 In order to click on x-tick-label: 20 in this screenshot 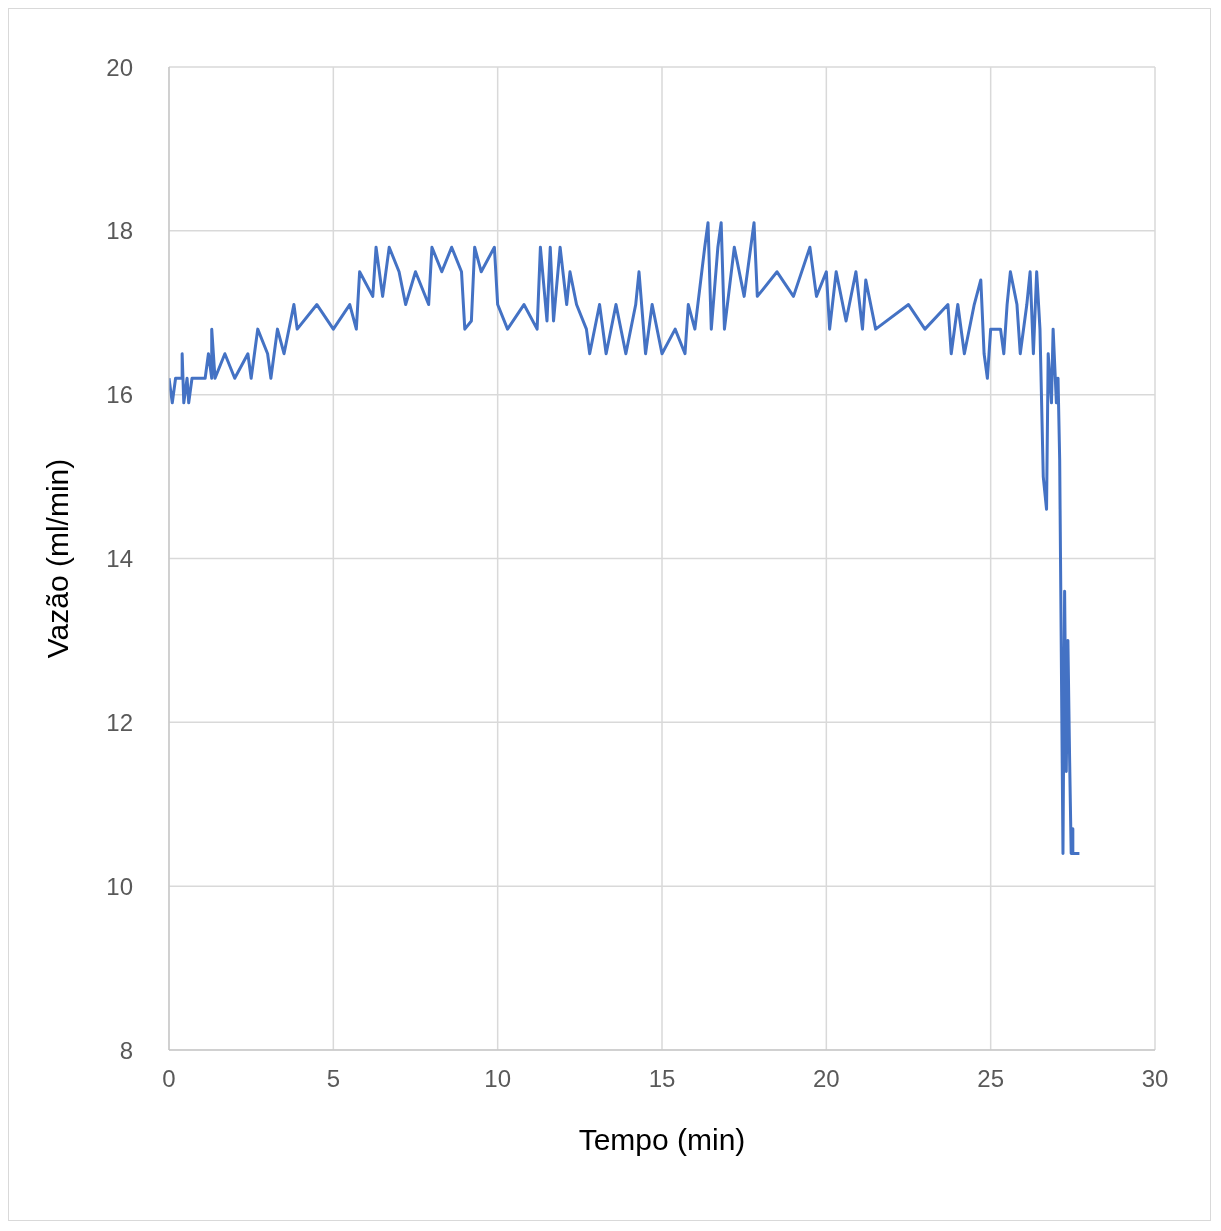, I will do `click(826, 1079)`.